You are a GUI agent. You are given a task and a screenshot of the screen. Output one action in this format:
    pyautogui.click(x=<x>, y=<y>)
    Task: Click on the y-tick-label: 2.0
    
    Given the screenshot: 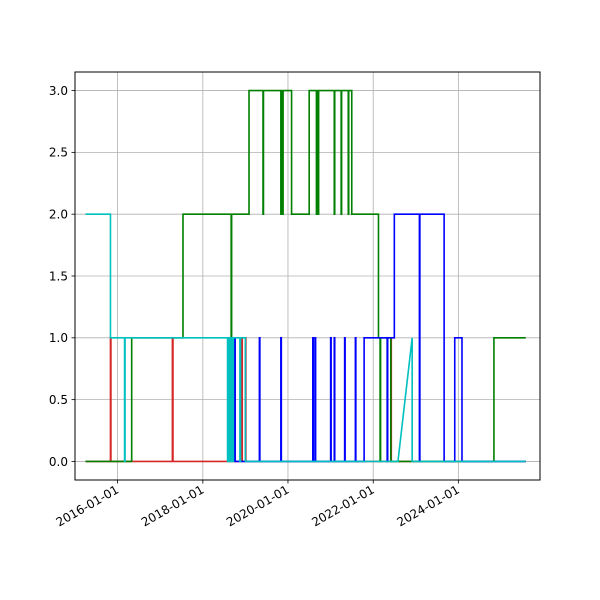 What is the action you would take?
    pyautogui.click(x=58, y=214)
    